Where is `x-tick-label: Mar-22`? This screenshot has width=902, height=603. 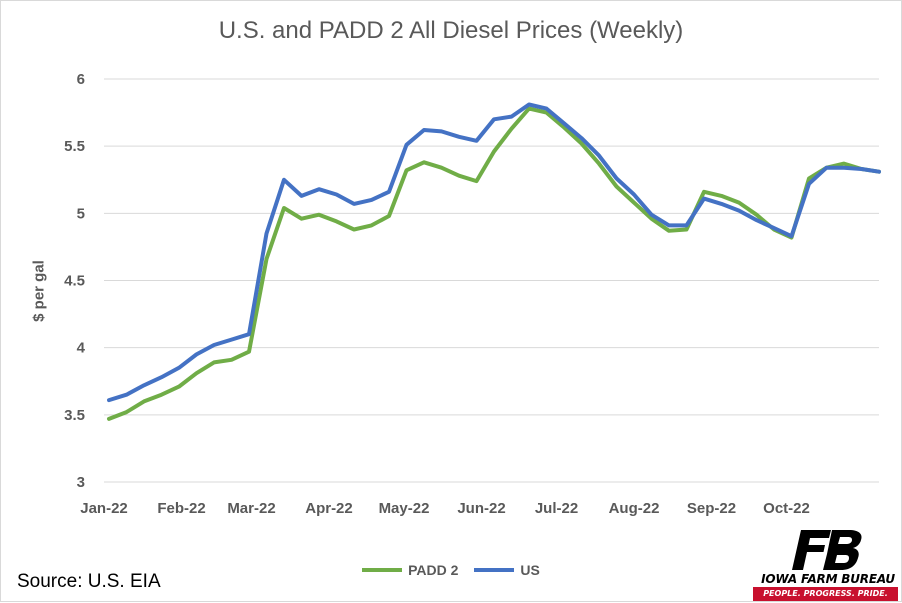
x-tick-label: Mar-22 is located at coordinates (251, 508).